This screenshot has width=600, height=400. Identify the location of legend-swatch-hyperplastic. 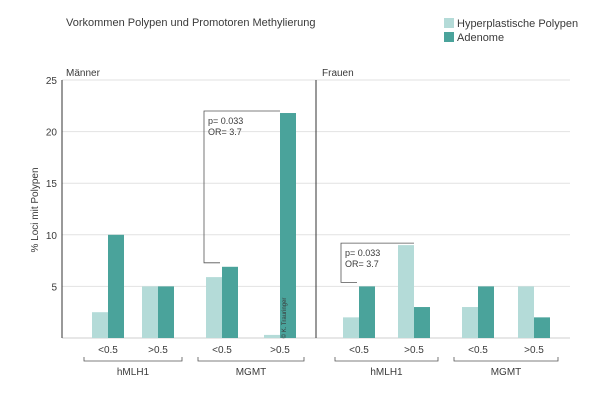
(449, 23).